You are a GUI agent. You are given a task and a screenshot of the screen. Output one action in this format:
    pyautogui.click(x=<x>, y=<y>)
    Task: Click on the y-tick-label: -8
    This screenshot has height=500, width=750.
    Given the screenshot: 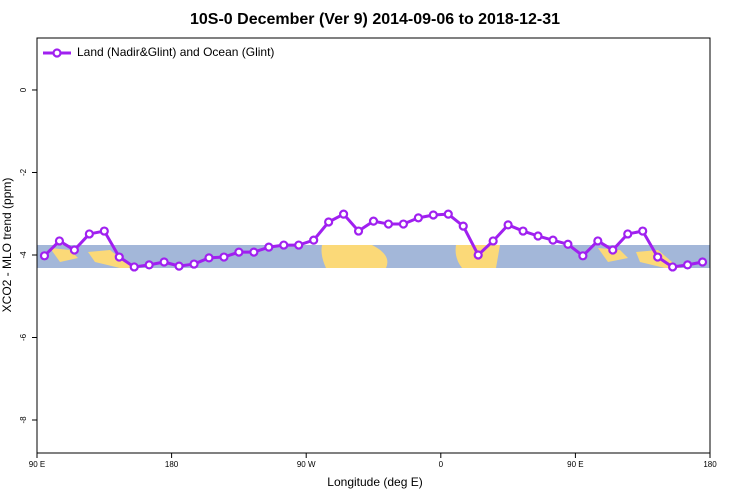 What is the action you would take?
    pyautogui.click(x=23, y=420)
    